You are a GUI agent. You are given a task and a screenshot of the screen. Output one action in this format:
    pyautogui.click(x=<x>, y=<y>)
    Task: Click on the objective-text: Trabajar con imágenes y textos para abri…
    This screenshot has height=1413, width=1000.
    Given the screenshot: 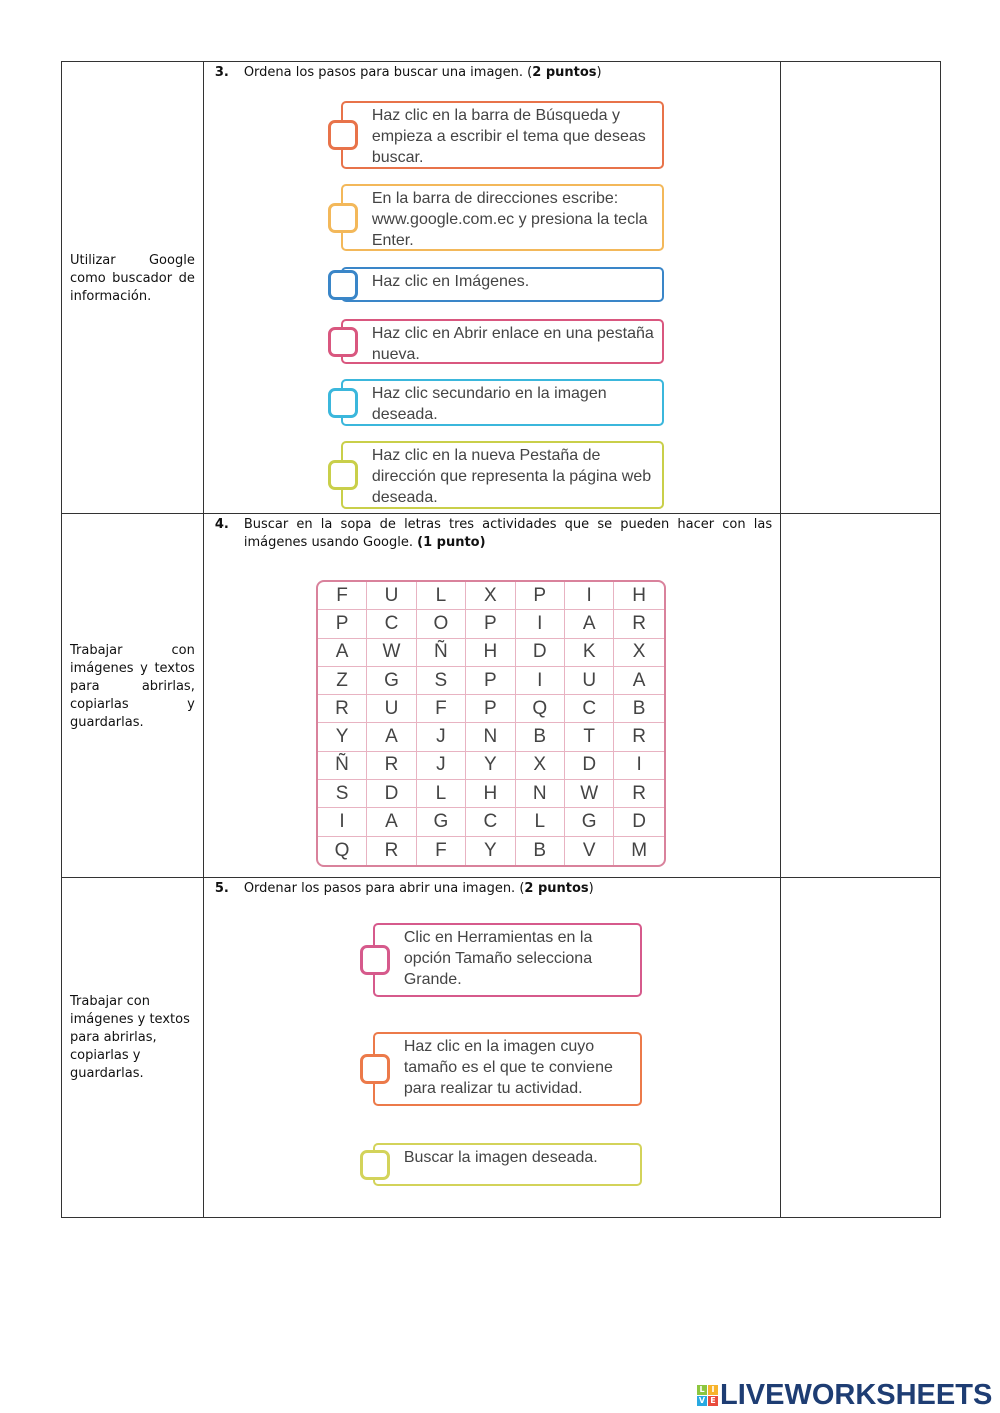 What is the action you would take?
    pyautogui.click(x=130, y=1037)
    